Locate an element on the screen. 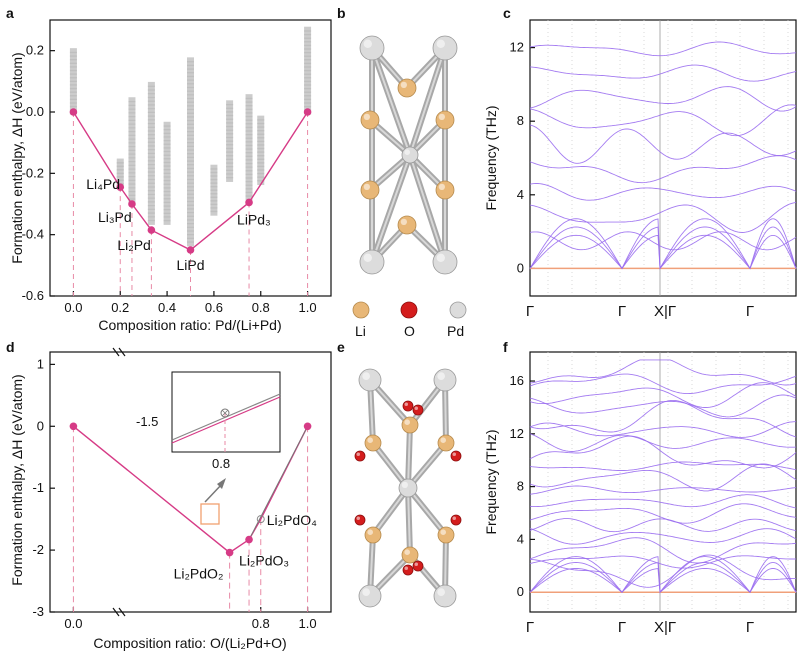 This screenshot has width=800, height=657. axis-break-mark is located at coordinates (116, 352).